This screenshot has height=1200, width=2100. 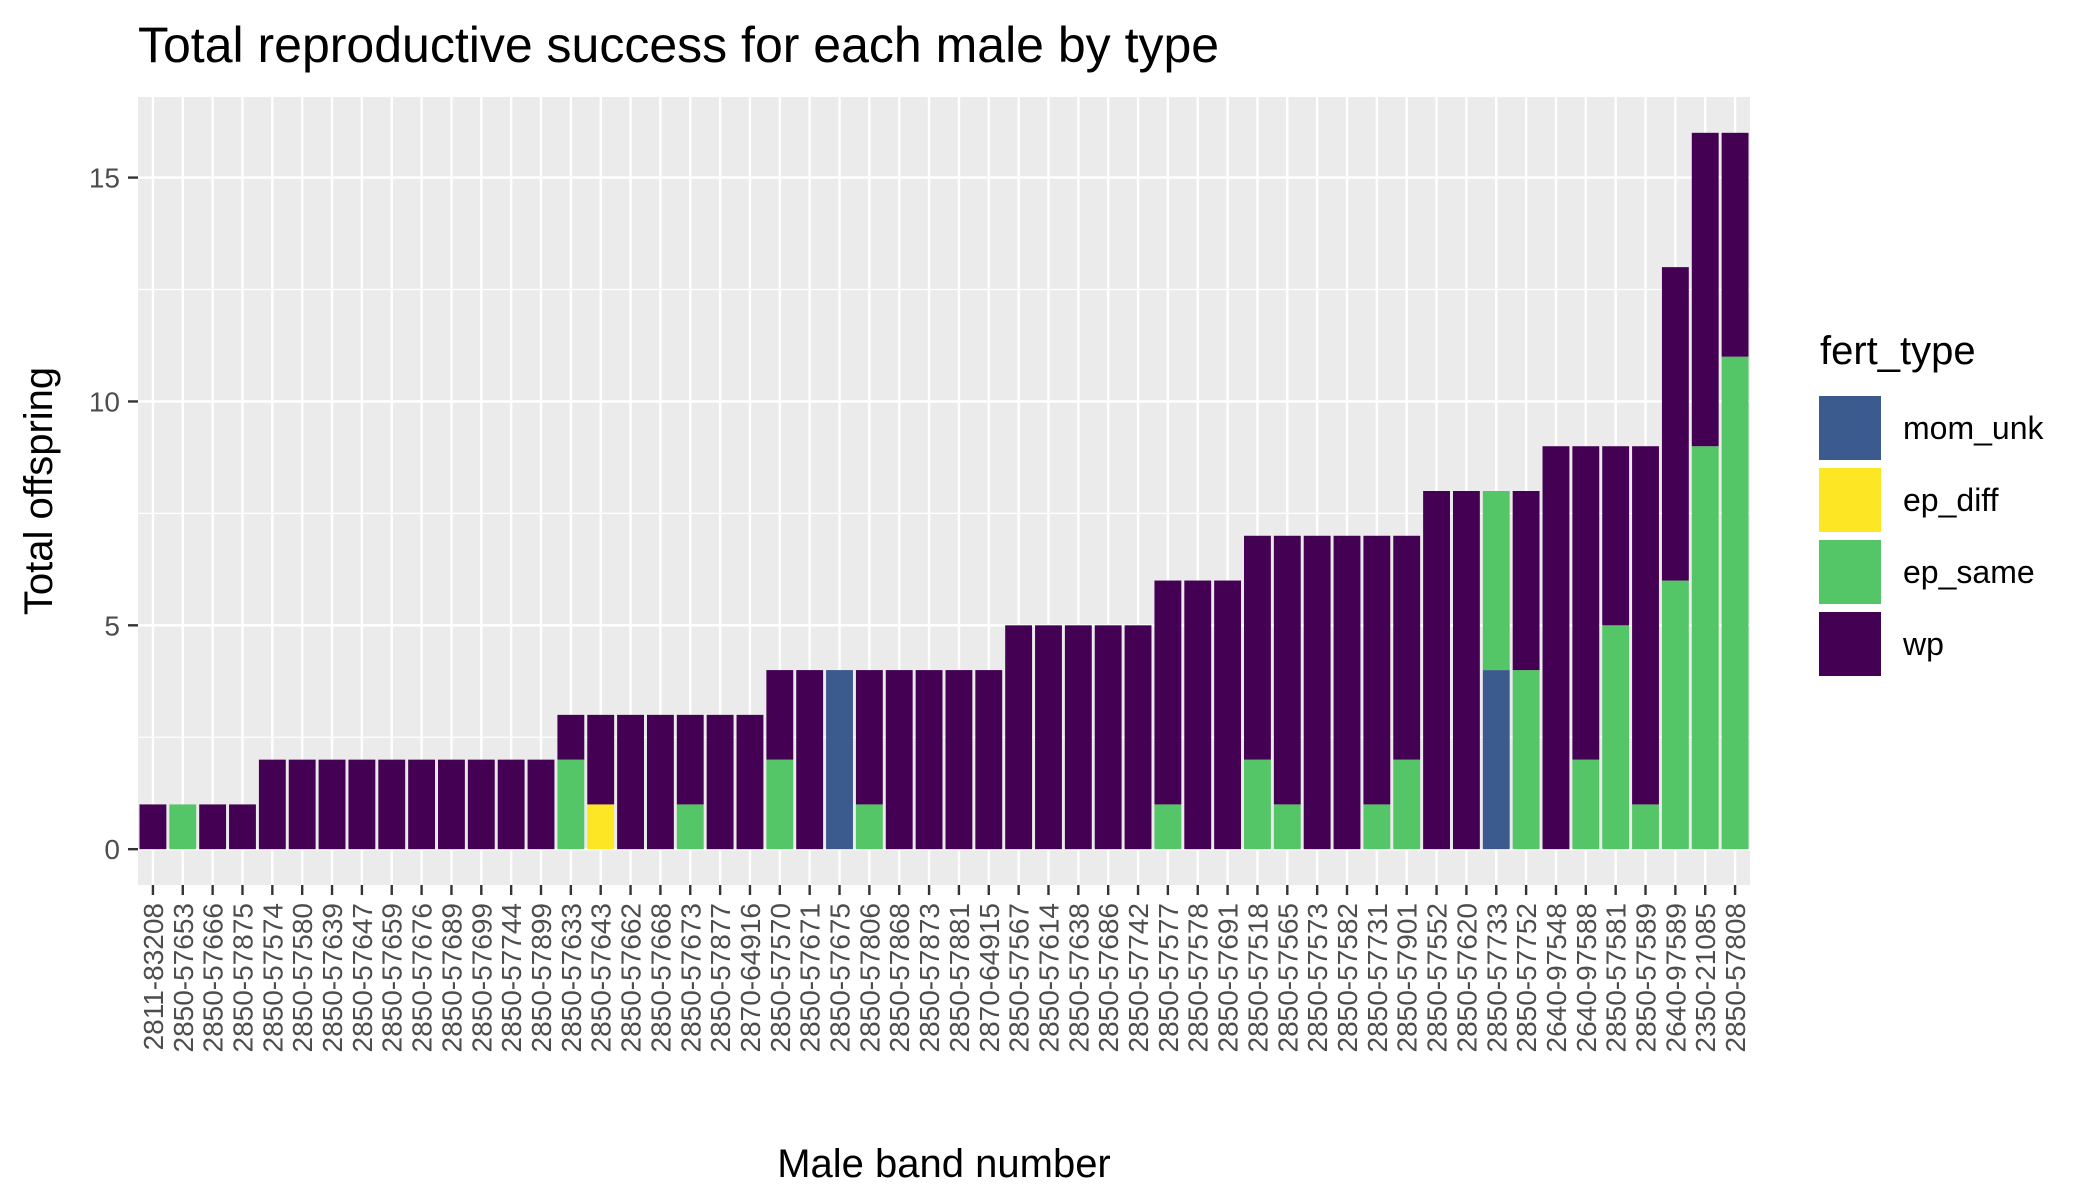 I want to click on x-tick-label: 2850-57573, so click(x=1317, y=977).